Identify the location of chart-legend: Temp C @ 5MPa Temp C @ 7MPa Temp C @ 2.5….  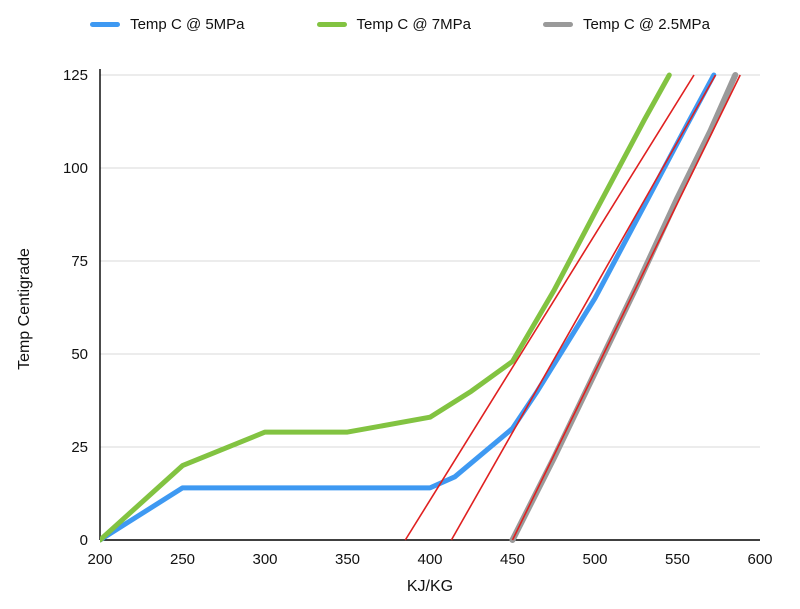
(400, 24).